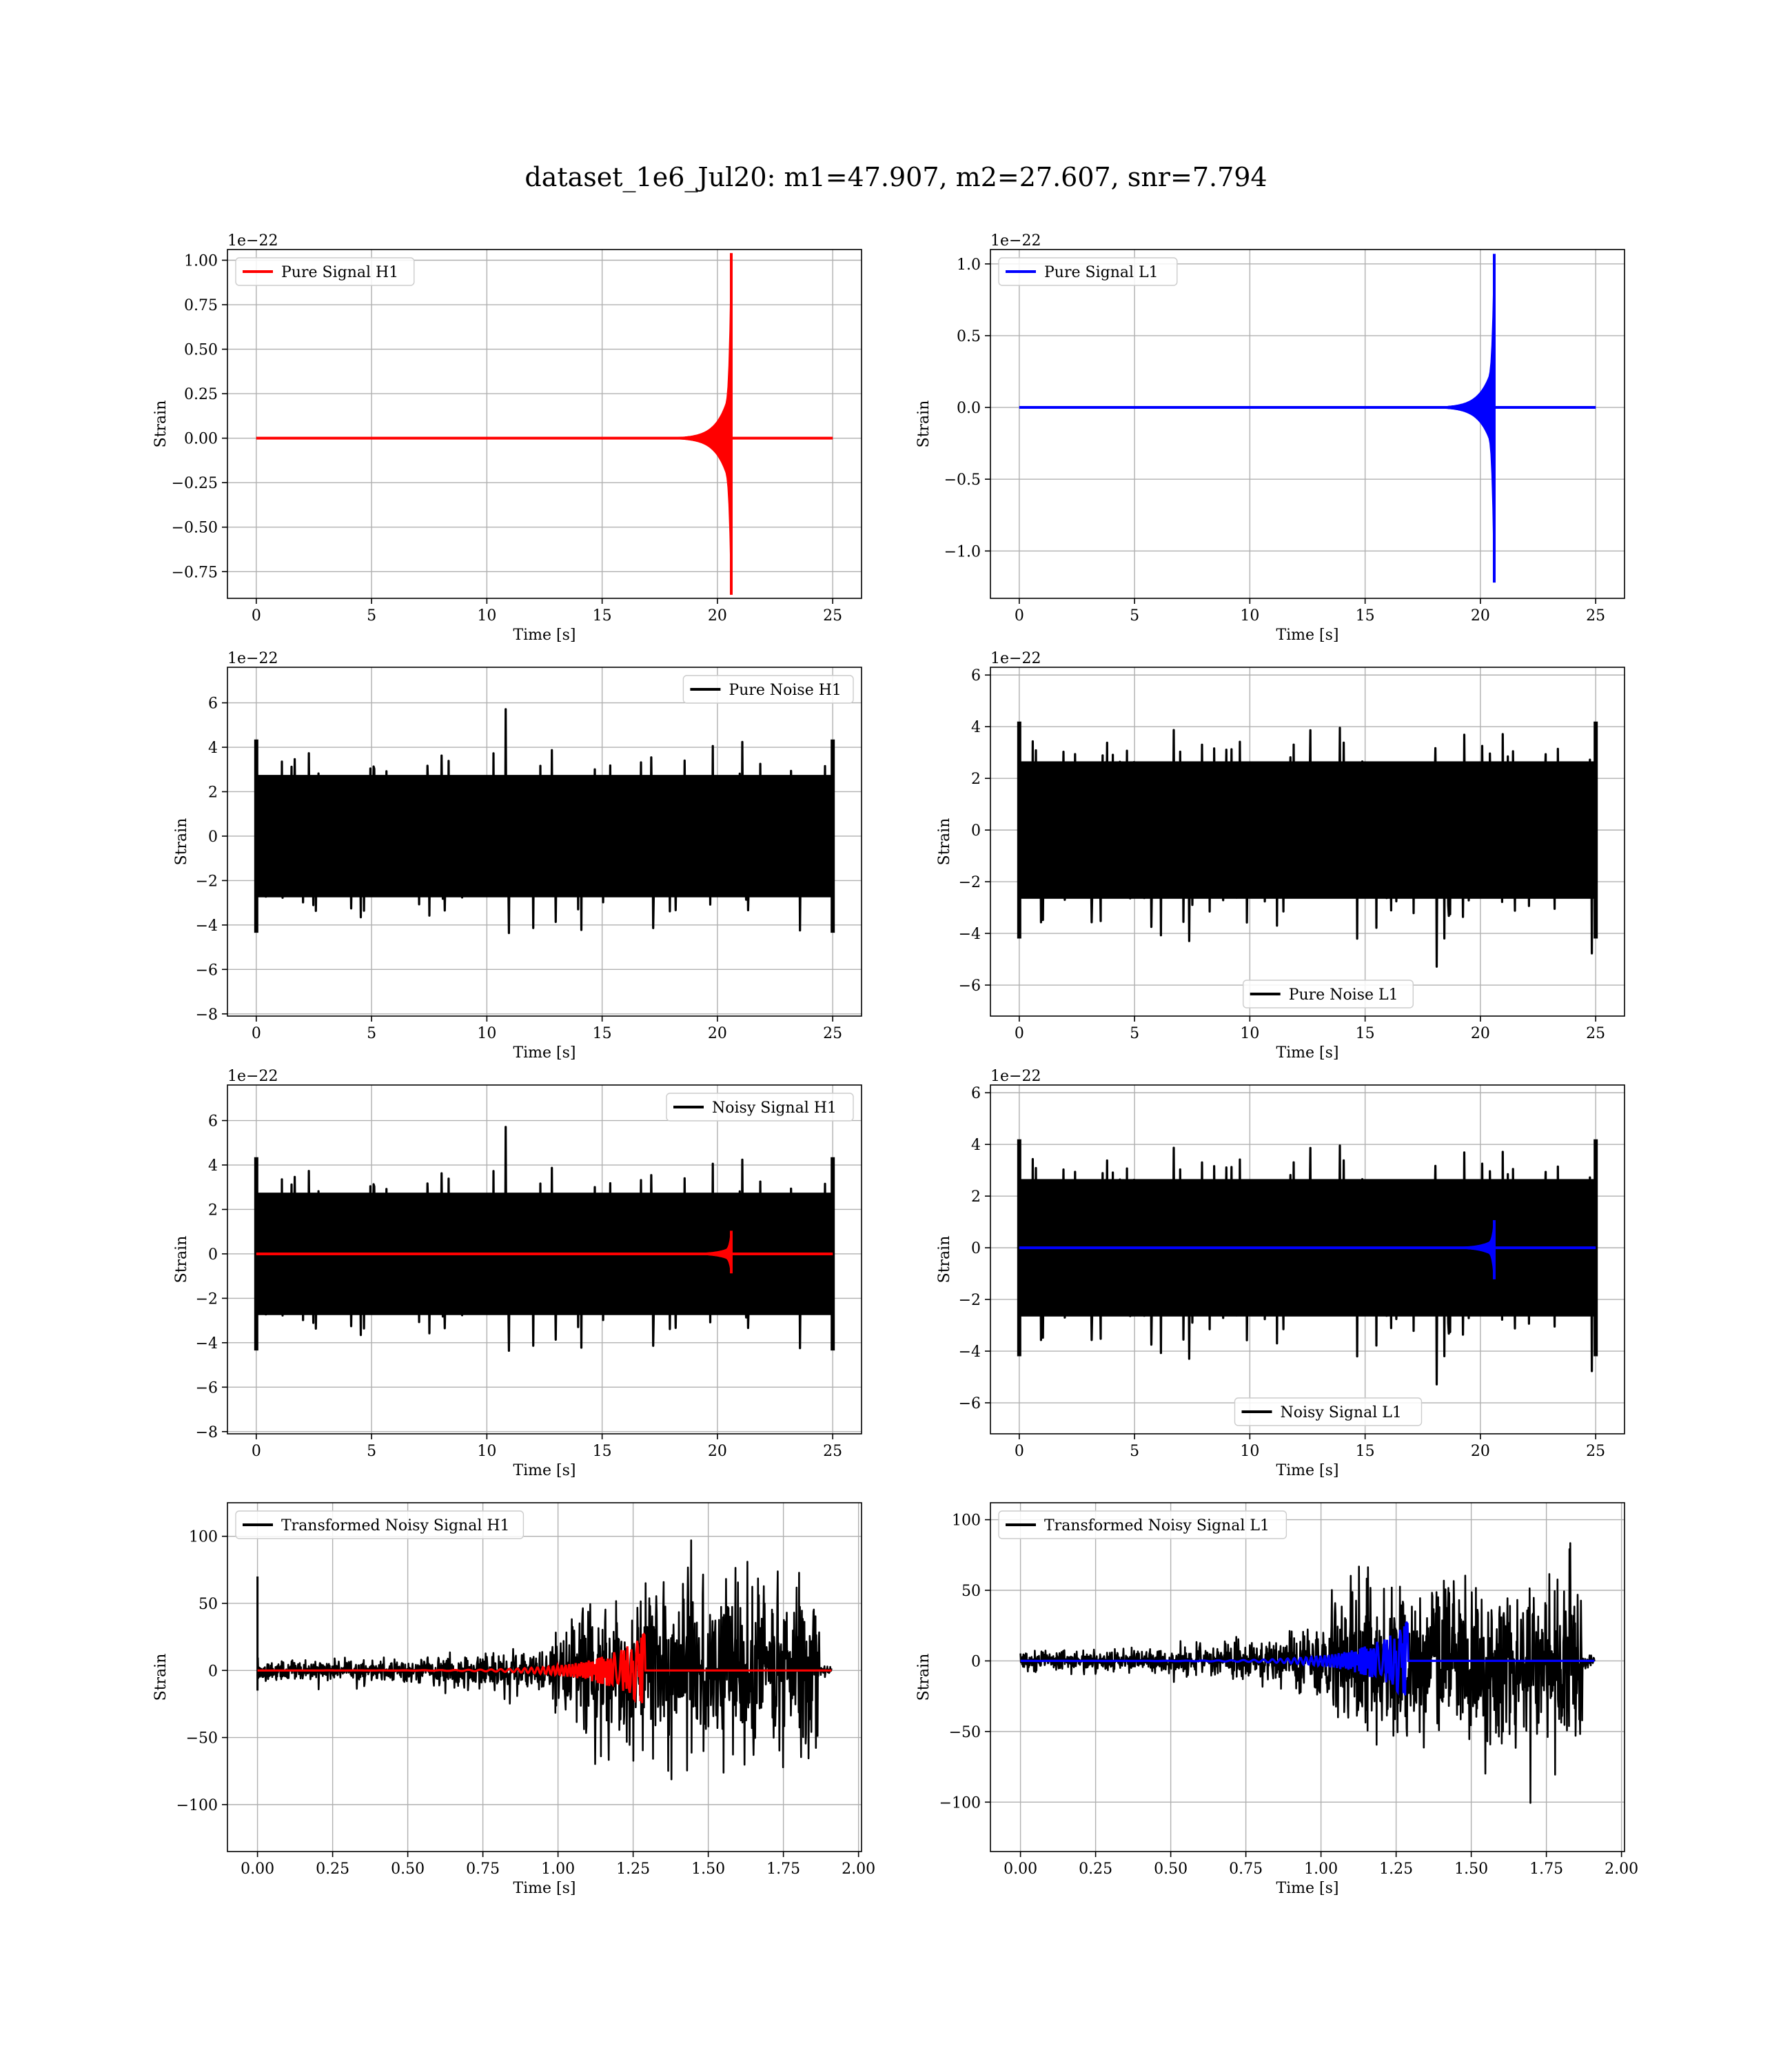  I want to click on legend: Transformed Noisy Signal L1, so click(1142, 1524).